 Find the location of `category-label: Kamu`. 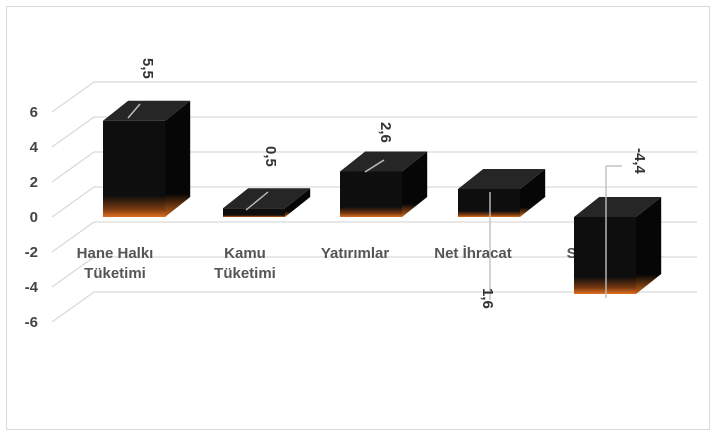

category-label: Kamu is located at coordinates (245, 253).